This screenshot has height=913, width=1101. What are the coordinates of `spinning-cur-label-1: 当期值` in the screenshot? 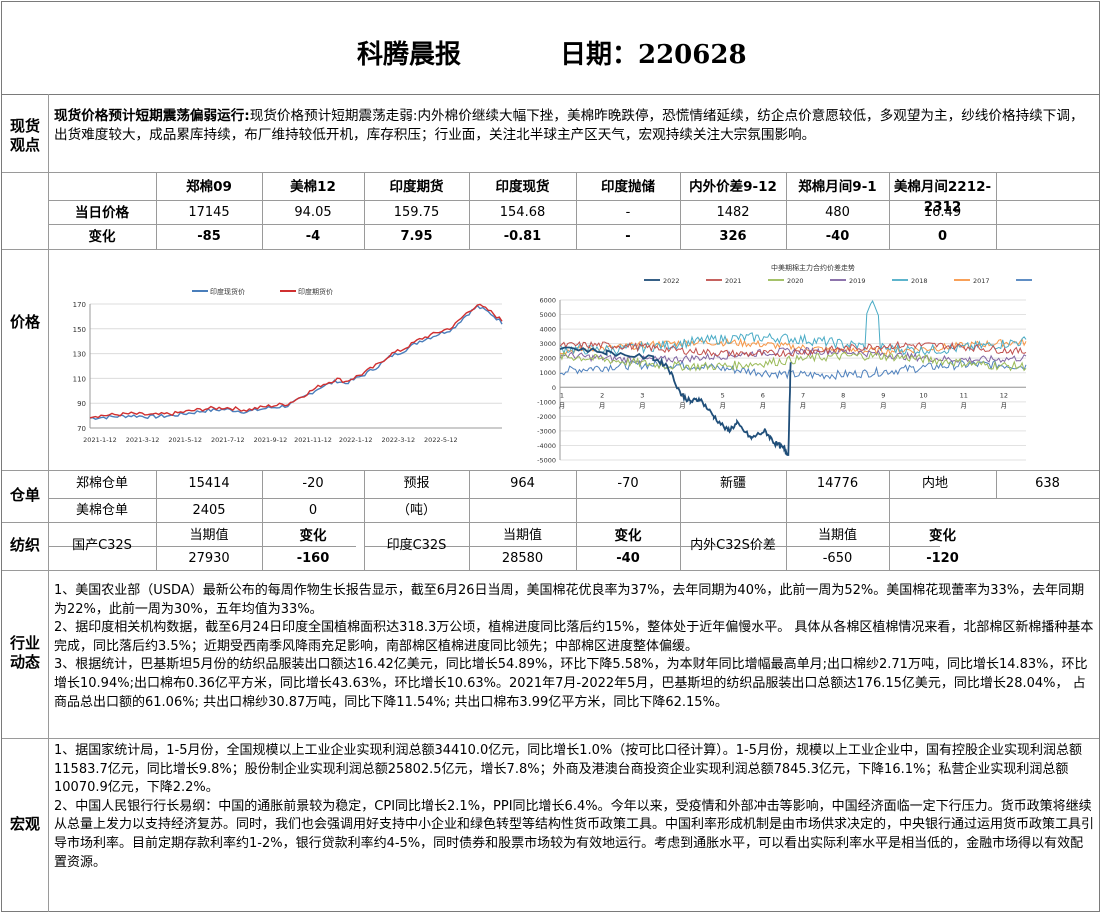 It's located at (209, 535).